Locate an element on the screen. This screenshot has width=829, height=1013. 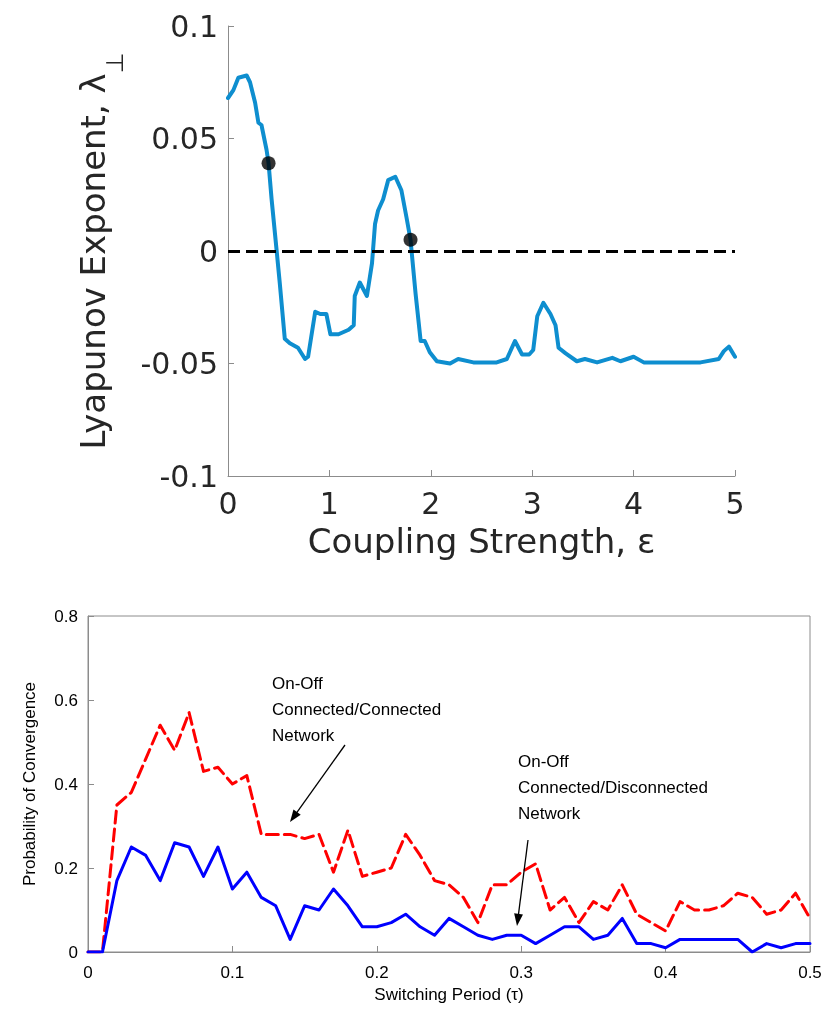
x-tick-label: 0.4 is located at coordinates (665, 972).